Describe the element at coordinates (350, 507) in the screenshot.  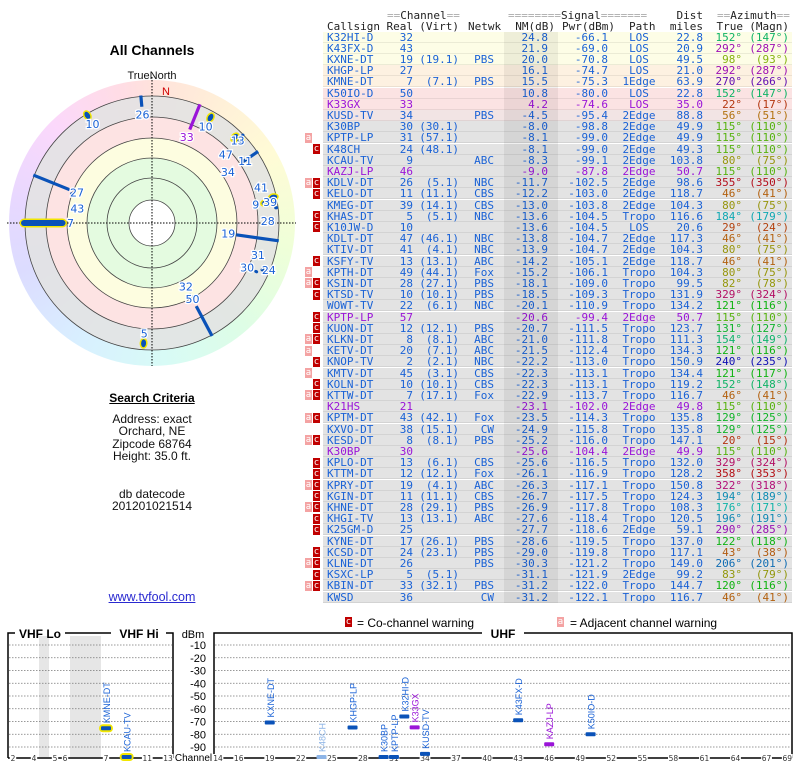
I see `callsign: KHNE-DT` at that location.